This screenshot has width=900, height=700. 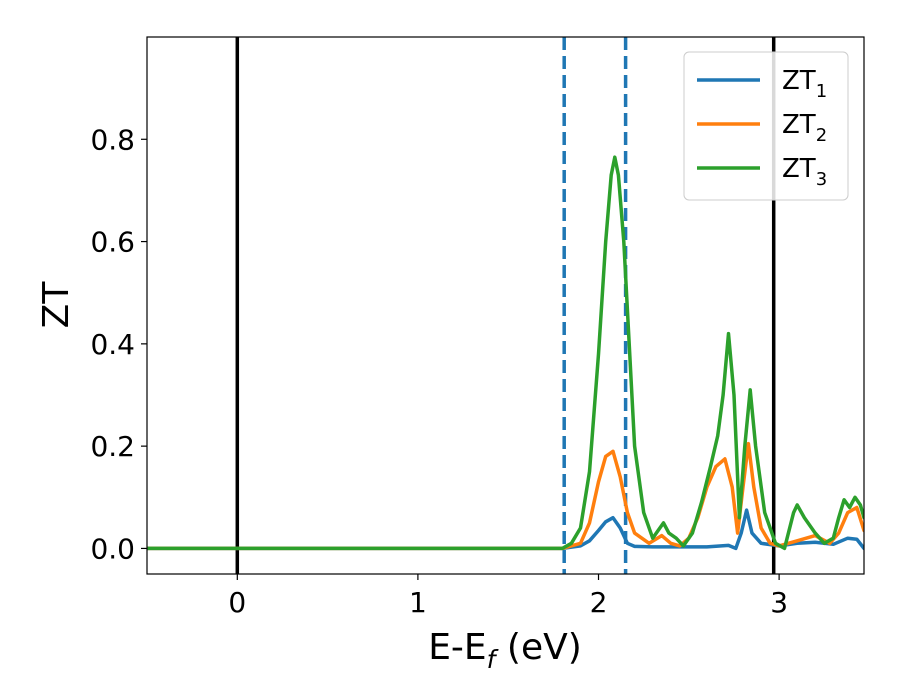 I want to click on y-tick-label: 0.2, so click(x=112, y=446).